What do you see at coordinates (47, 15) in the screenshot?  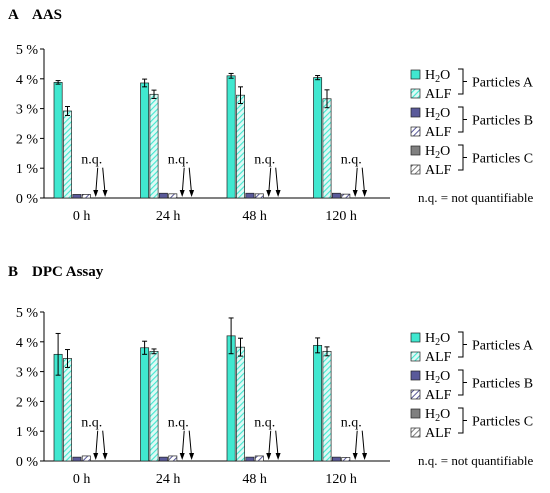 I see `panel-a-title: AAS` at bounding box center [47, 15].